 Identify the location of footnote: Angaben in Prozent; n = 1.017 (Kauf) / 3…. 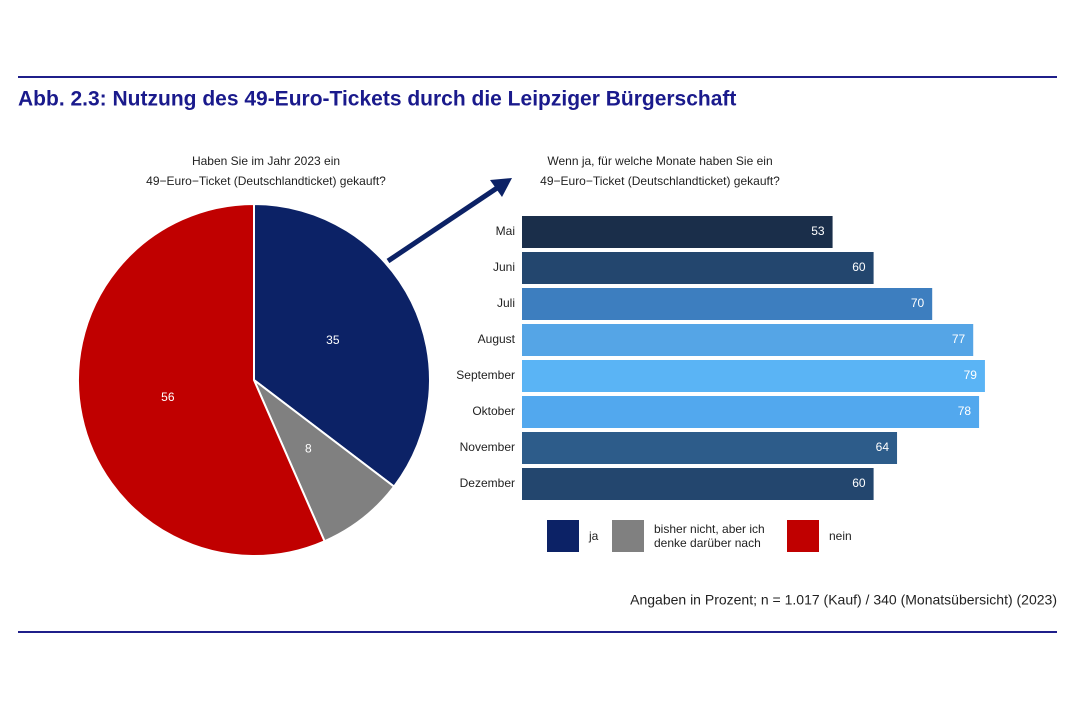
(843, 600).